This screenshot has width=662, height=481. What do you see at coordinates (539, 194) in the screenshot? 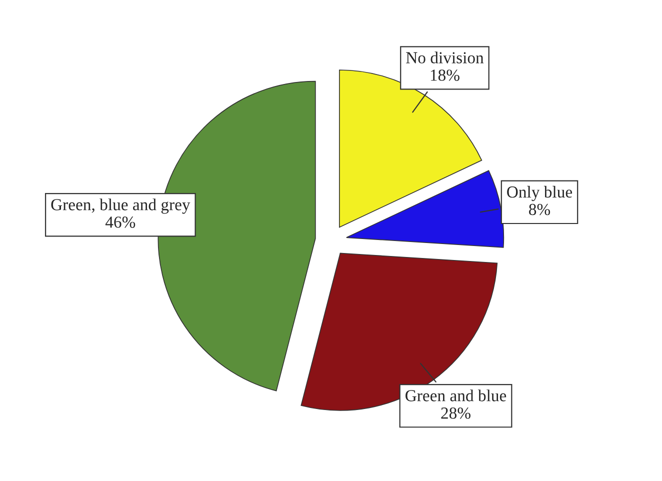
I see `slice-label: Only blue` at bounding box center [539, 194].